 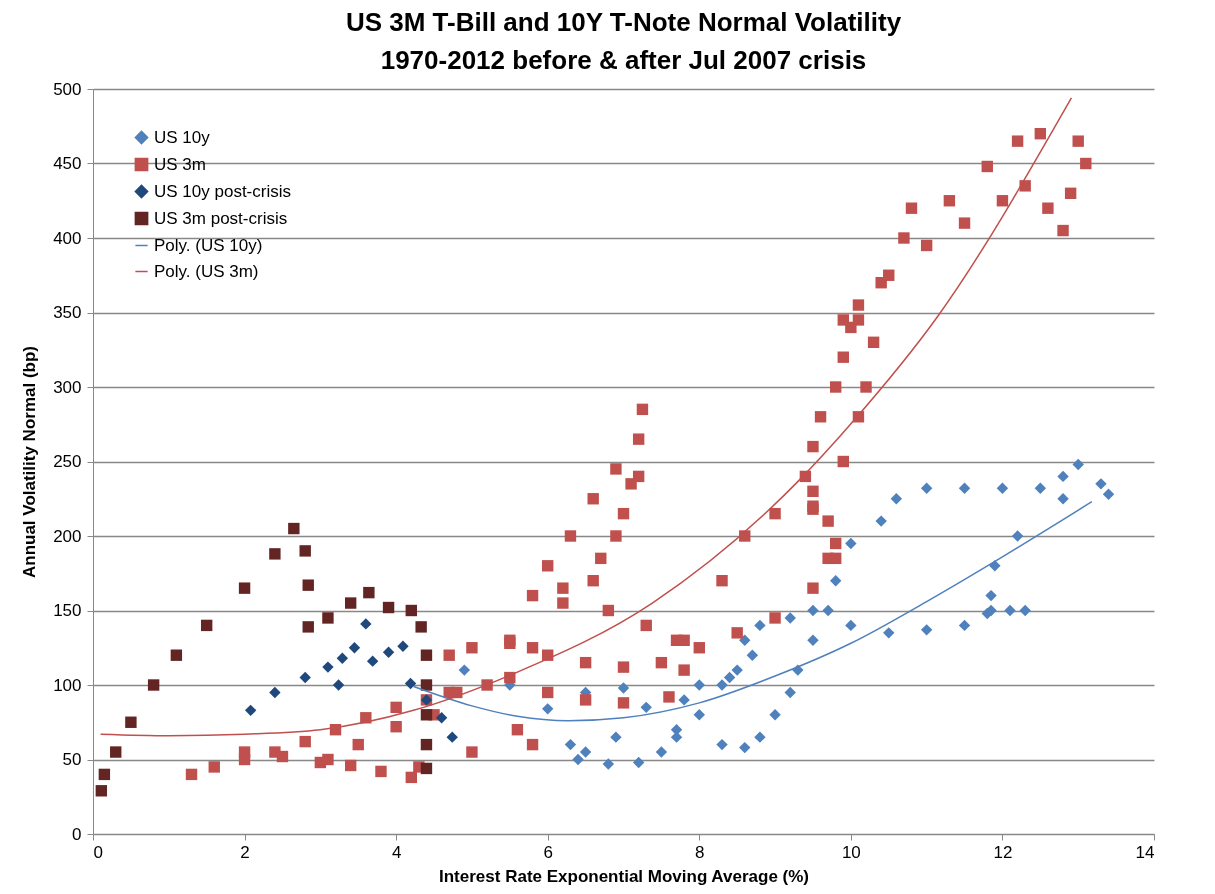 I want to click on x-tick-label: 8, so click(x=700, y=852).